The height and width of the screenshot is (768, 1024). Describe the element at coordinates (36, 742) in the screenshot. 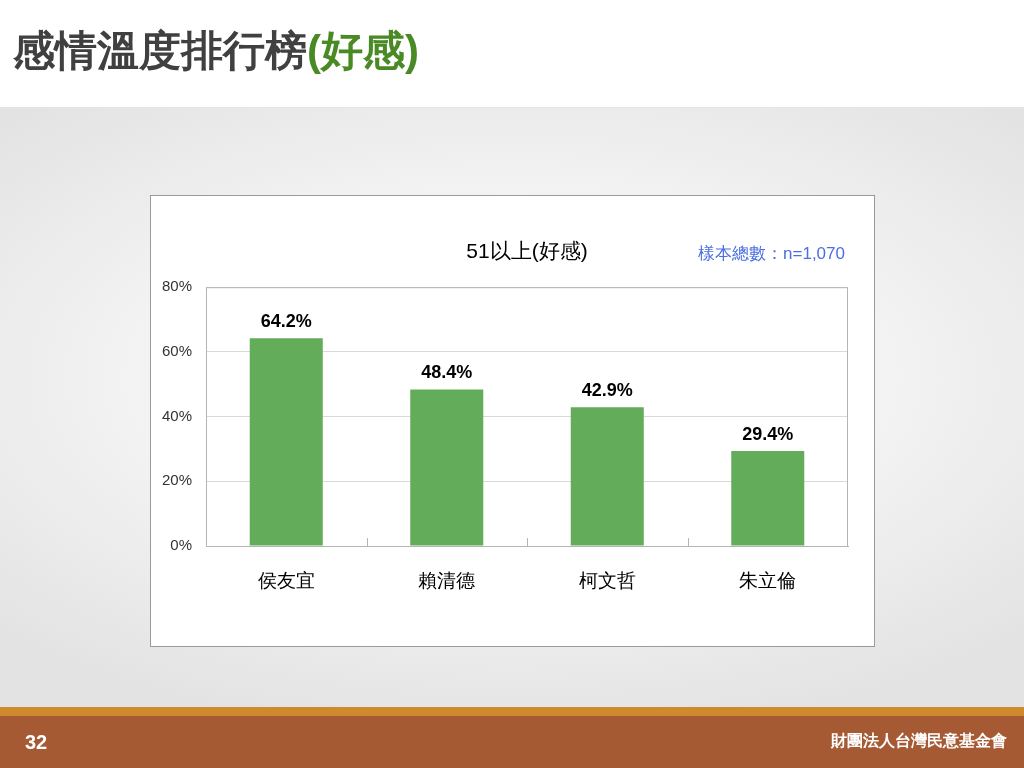

I see `text: 32` at that location.